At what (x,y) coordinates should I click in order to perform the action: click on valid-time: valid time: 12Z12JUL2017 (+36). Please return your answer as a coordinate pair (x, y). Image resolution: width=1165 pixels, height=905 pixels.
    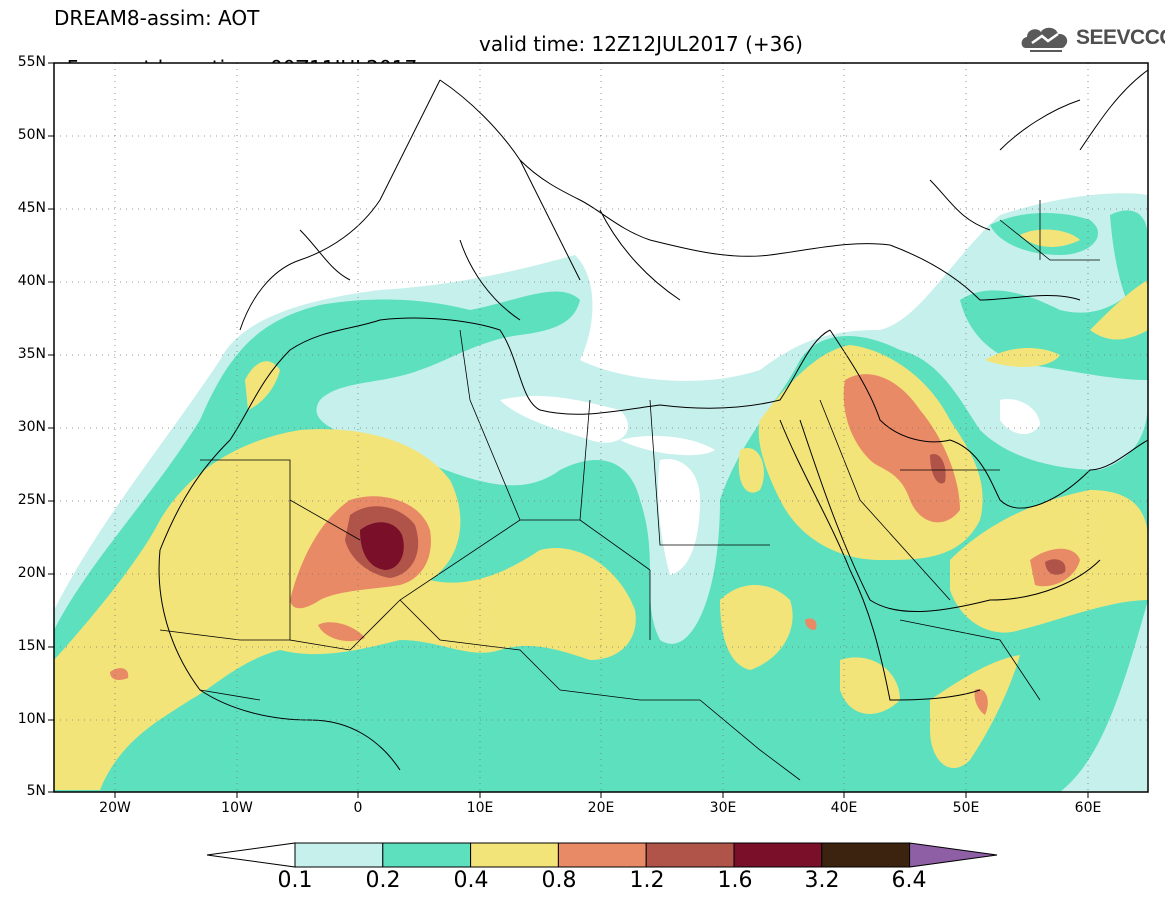
    Looking at the image, I should click on (641, 44).